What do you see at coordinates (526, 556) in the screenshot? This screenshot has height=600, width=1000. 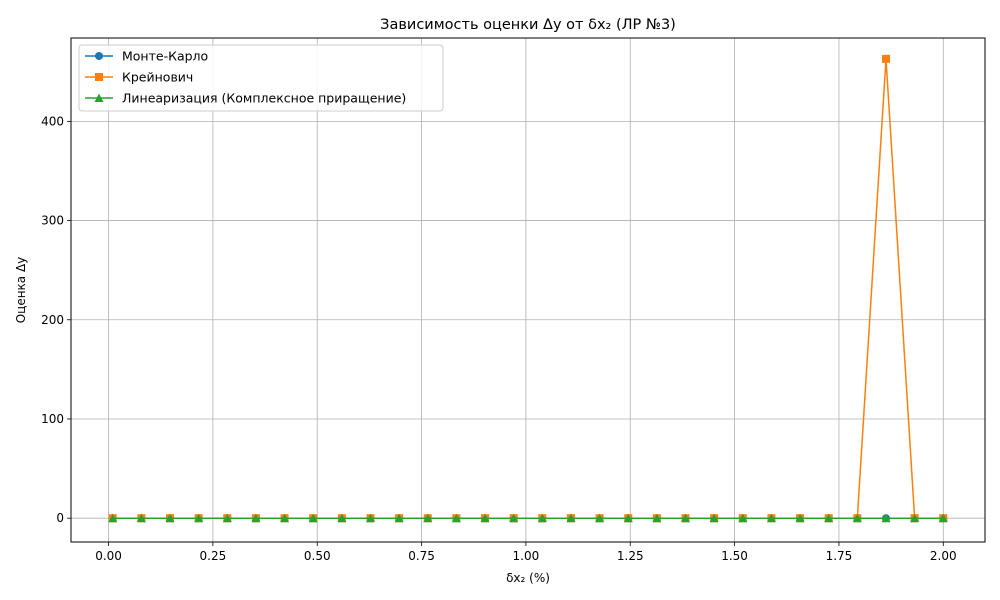 I see `x-tick-label: 1.00` at bounding box center [526, 556].